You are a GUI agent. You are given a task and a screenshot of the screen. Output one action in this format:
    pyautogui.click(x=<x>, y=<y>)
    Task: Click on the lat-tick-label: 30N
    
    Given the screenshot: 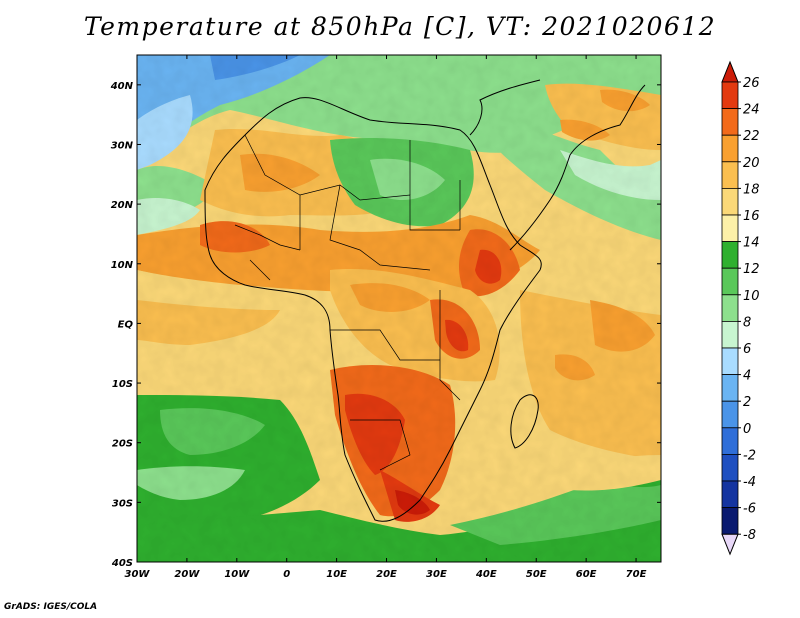 What is the action you would take?
    pyautogui.click(x=122, y=145)
    